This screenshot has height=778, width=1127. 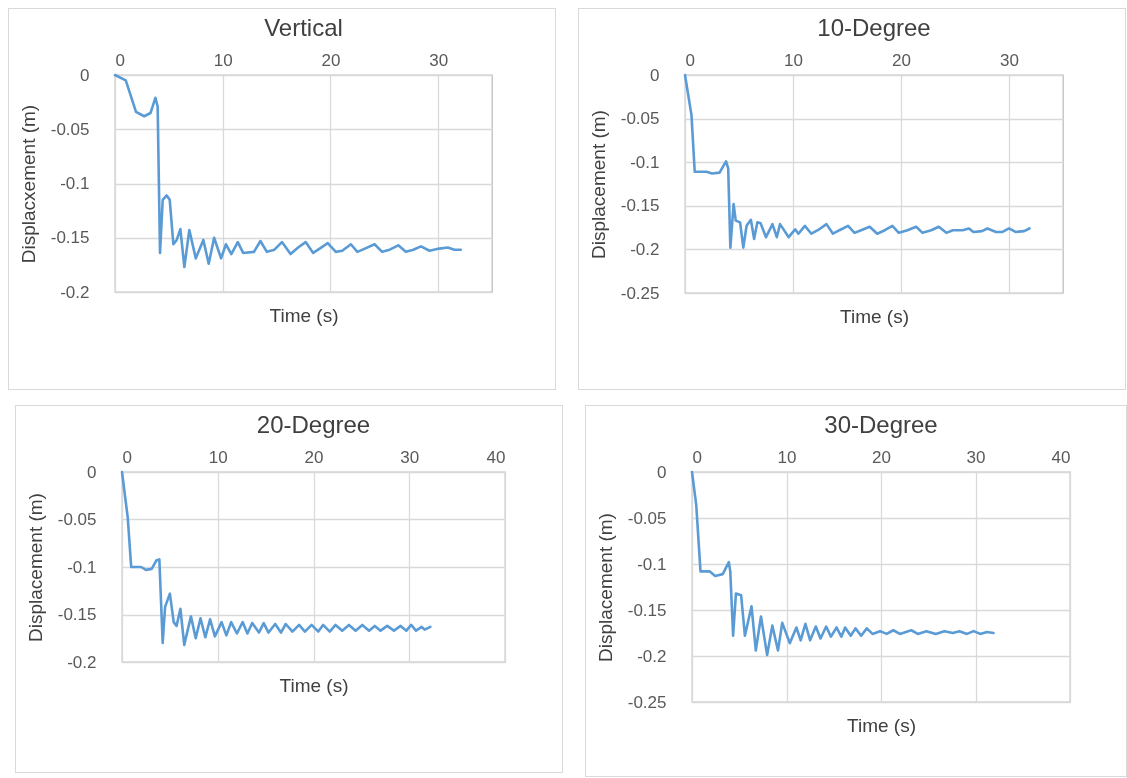 I want to click on chart-title: Vertical, so click(x=303, y=27).